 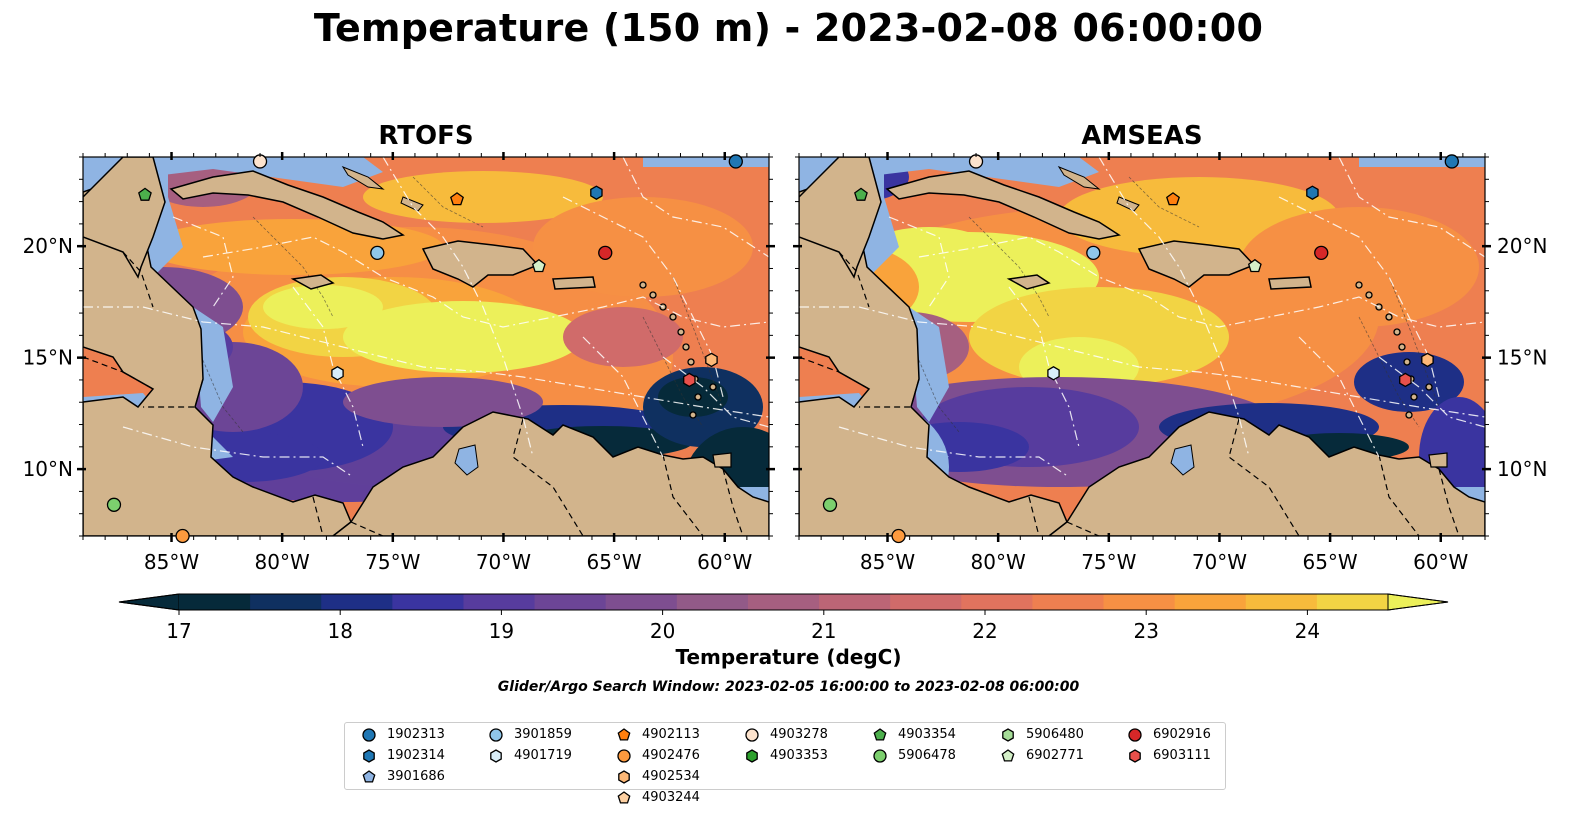 I want to click on colorbar: 17 18 19 20 21 22 23 24, so click(x=783, y=618).